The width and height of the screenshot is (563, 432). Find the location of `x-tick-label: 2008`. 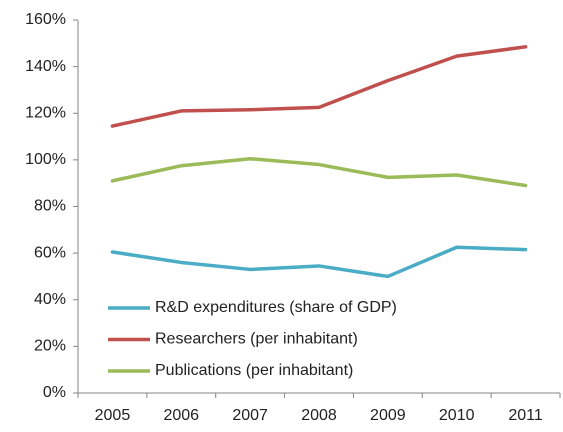

x-tick-label: 2008 is located at coordinates (319, 415).